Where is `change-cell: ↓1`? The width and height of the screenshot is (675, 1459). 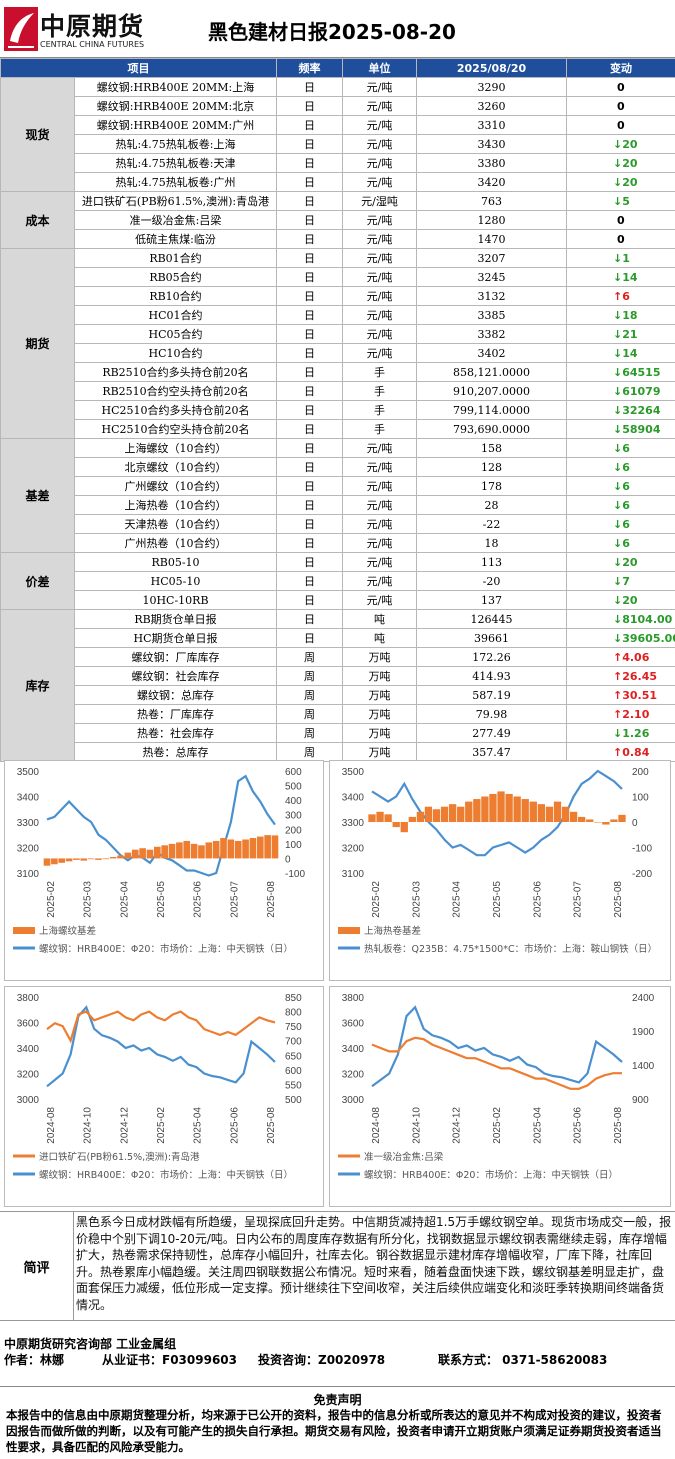
change-cell: ↓1 is located at coordinates (620, 258).